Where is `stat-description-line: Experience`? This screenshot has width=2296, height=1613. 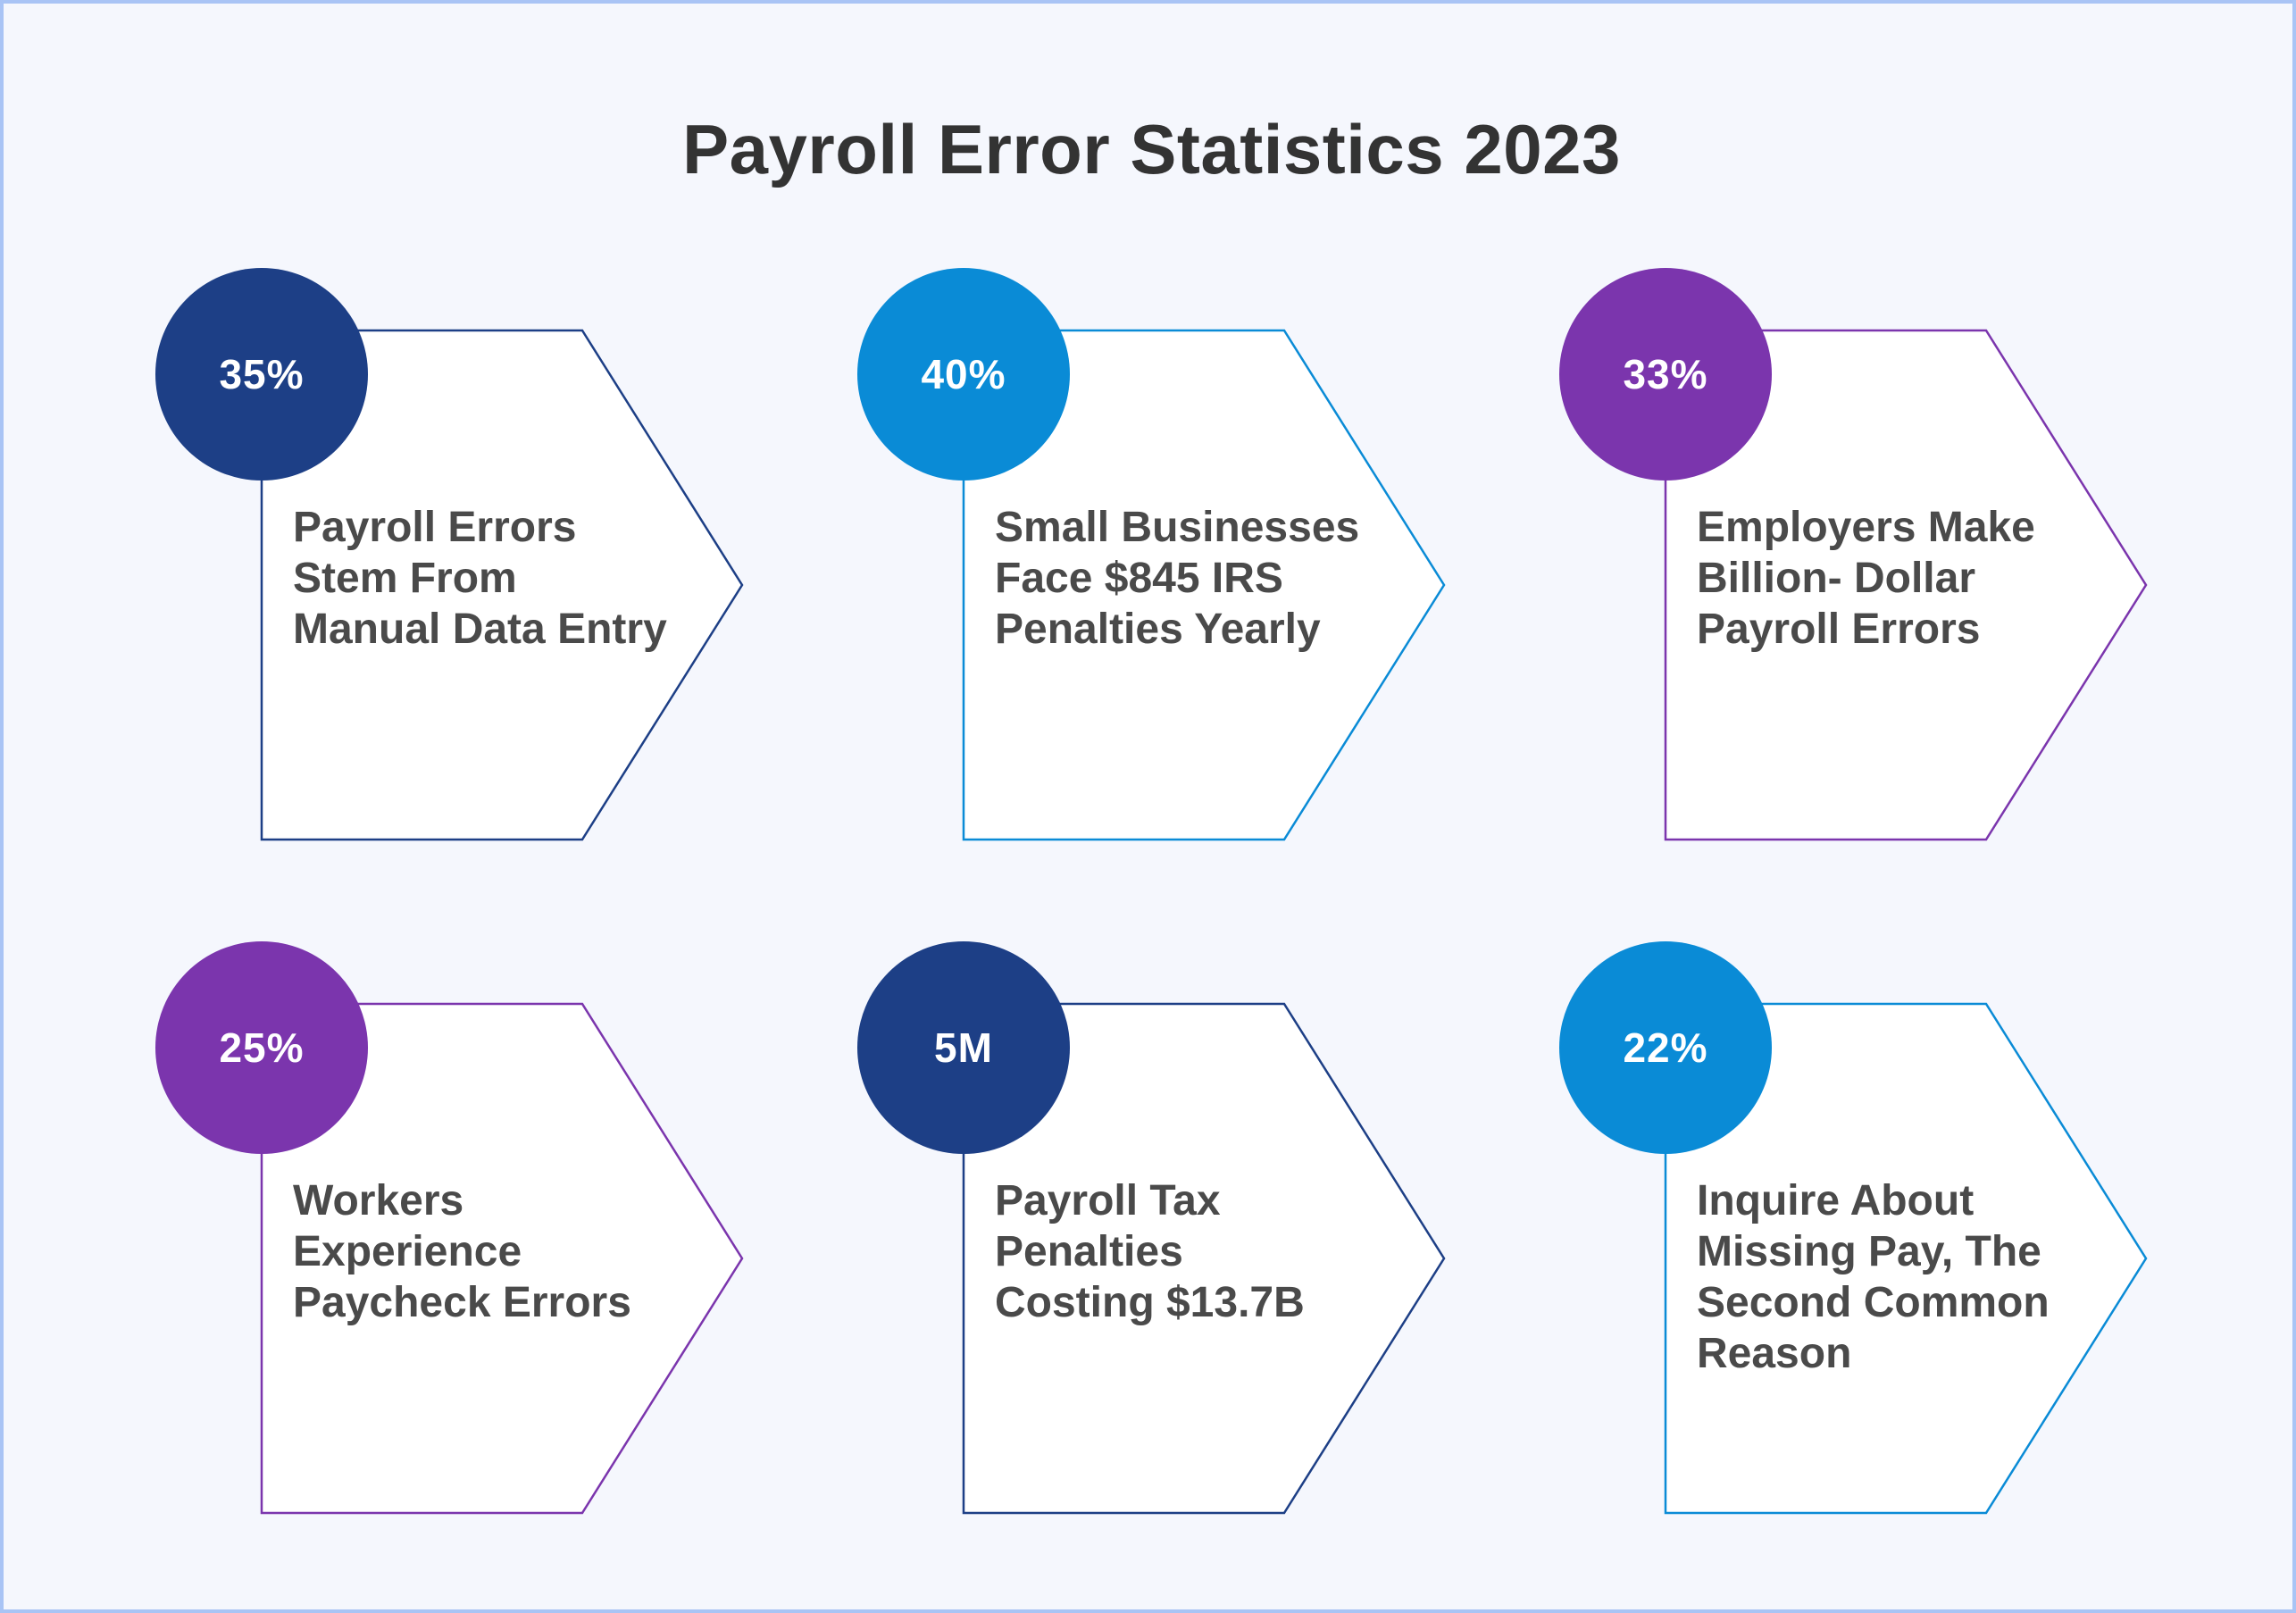
stat-description-line: Experience is located at coordinates (407, 1251).